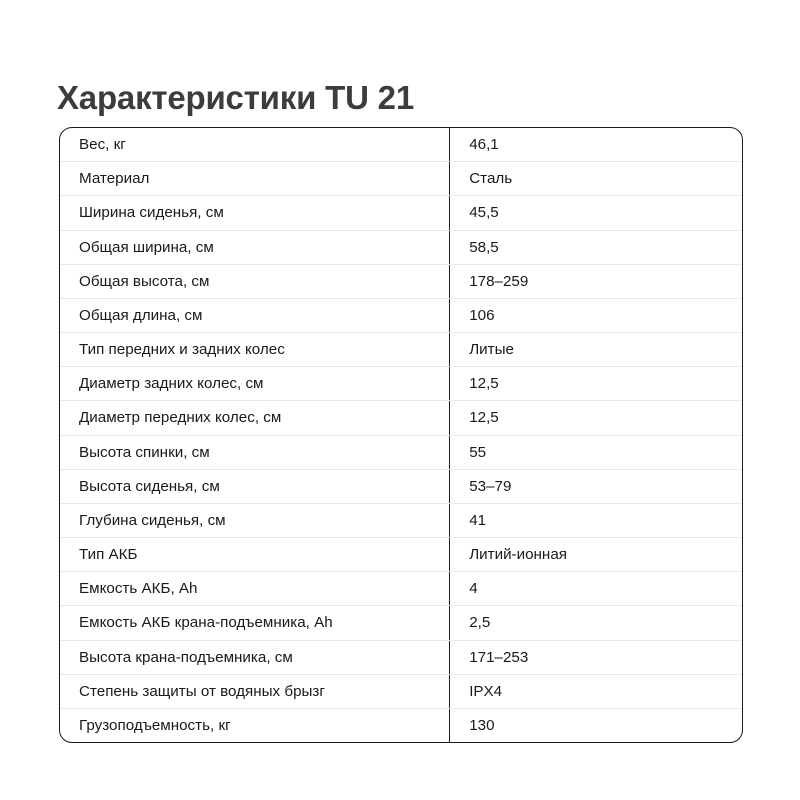 The width and height of the screenshot is (800, 800). What do you see at coordinates (499, 657) in the screenshot?
I see `spec-value: 171–253` at bounding box center [499, 657].